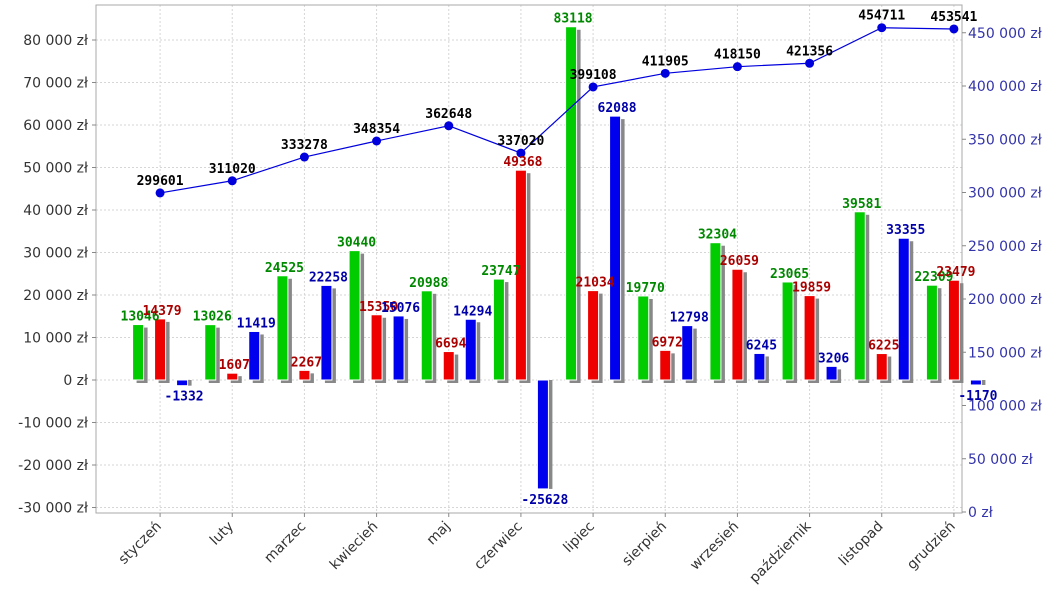 The height and width of the screenshot is (600, 1060). What do you see at coordinates (1005, 87) in the screenshot?
I see `right-axis-tick-label: 400 000 zł` at bounding box center [1005, 87].